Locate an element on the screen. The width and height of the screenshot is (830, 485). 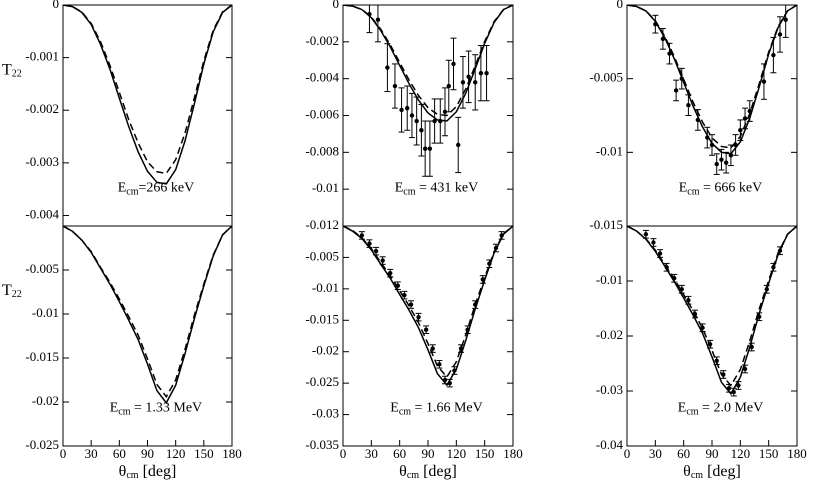
plot-frame is located at coordinates (147, 336).